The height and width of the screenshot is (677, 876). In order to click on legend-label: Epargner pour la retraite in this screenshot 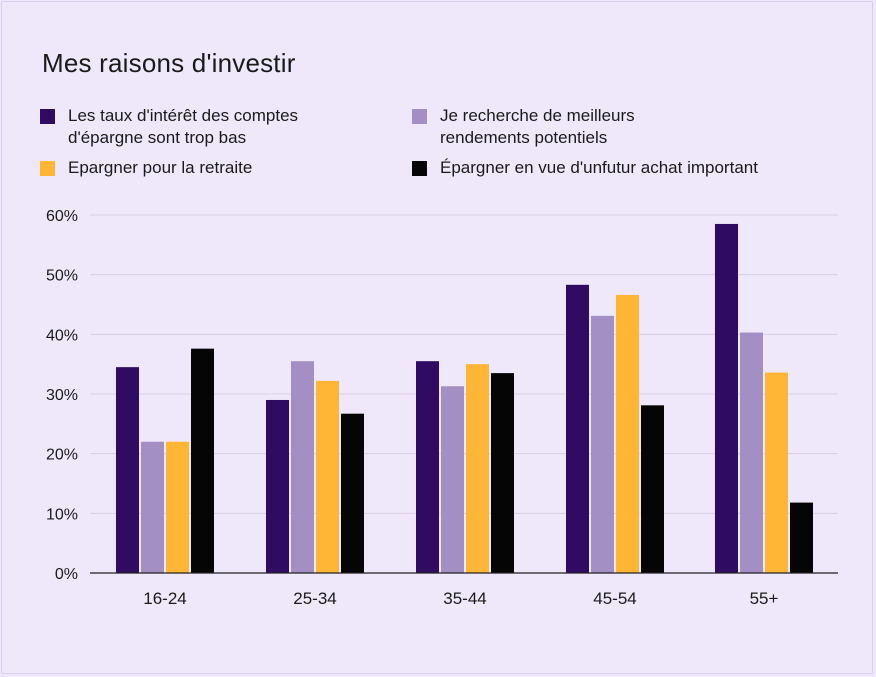, I will do `click(160, 167)`.